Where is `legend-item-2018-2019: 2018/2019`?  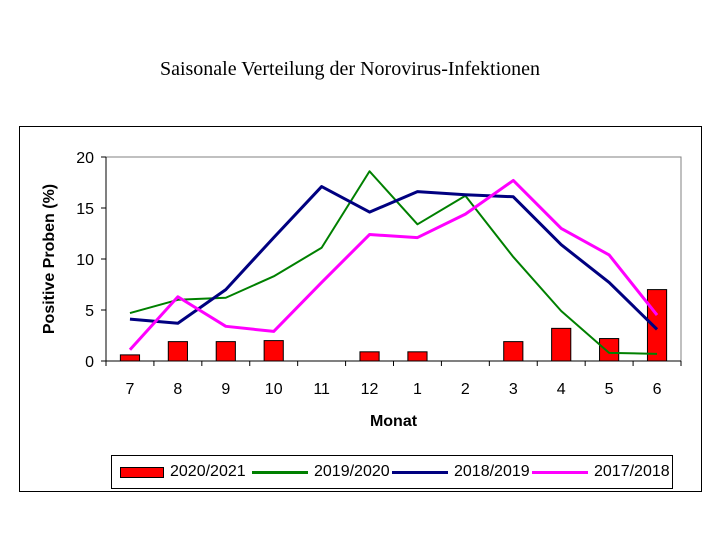 legend-item-2018-2019: 2018/2019 is located at coordinates (461, 472).